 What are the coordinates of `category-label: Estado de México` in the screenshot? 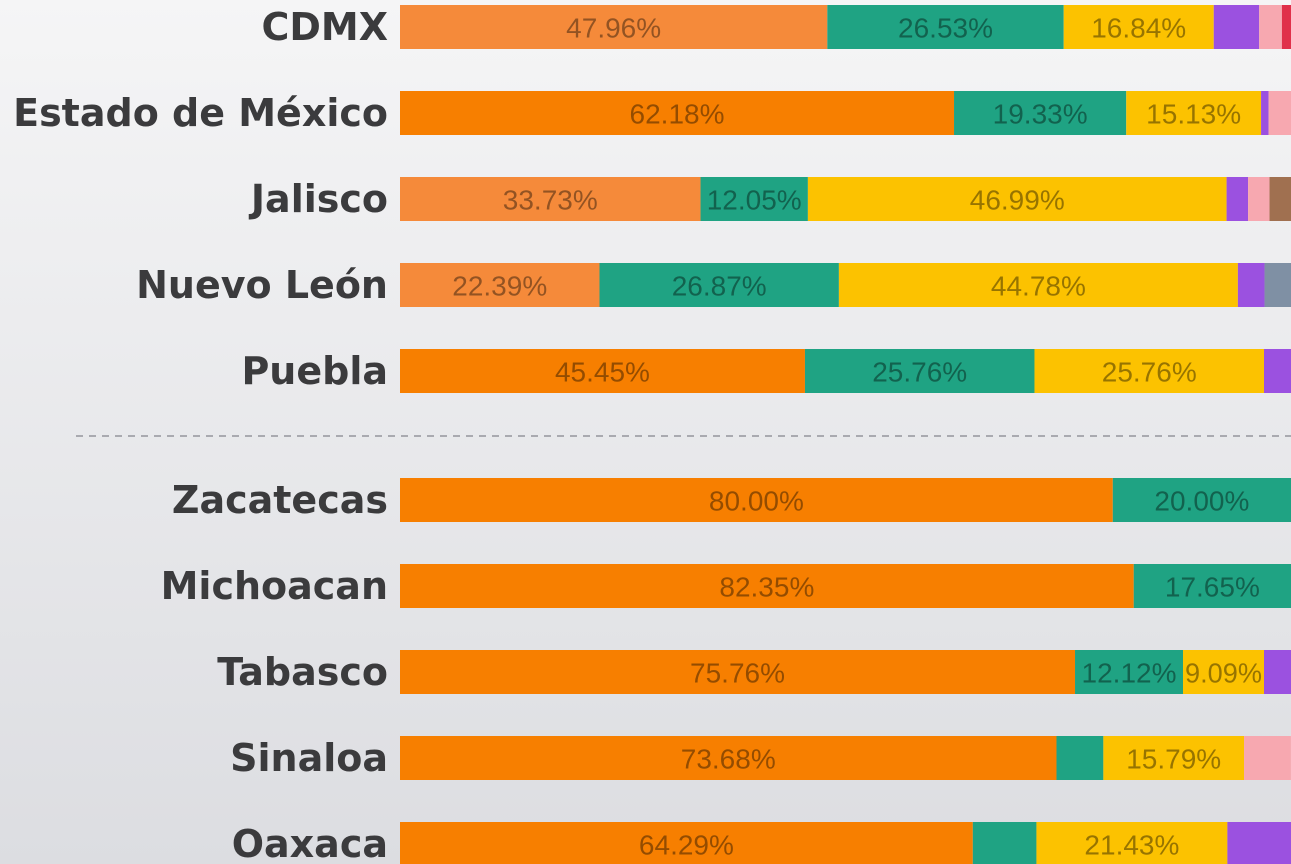 It's located at (200, 113).